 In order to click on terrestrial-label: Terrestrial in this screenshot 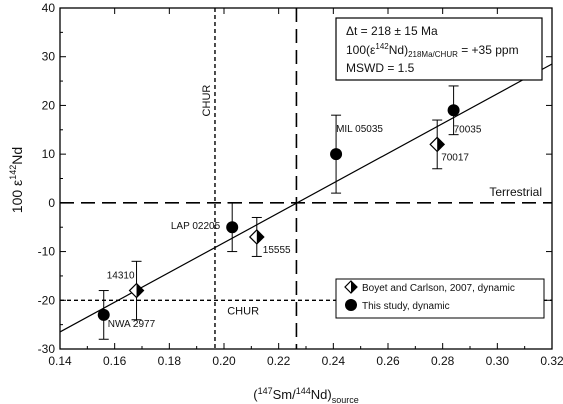, I will do `click(515, 192)`.